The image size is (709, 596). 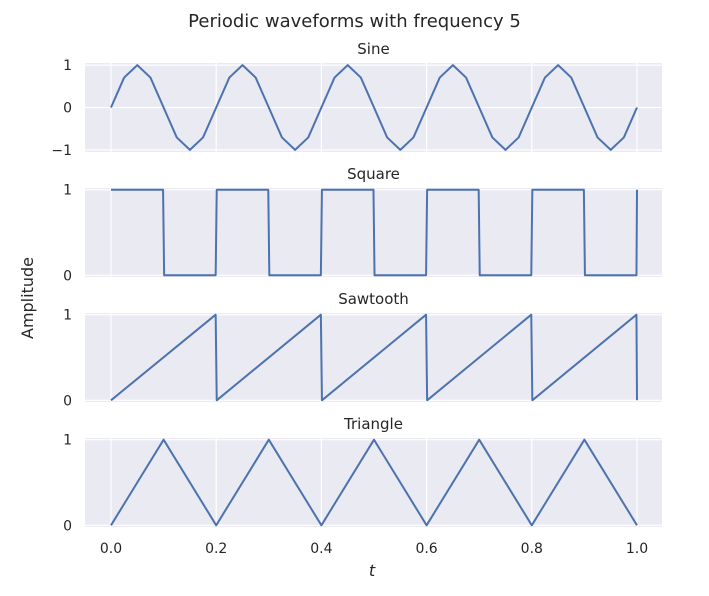 What do you see at coordinates (354, 21) in the screenshot?
I see `figure-title: Periodic waveforms with frequency 5` at bounding box center [354, 21].